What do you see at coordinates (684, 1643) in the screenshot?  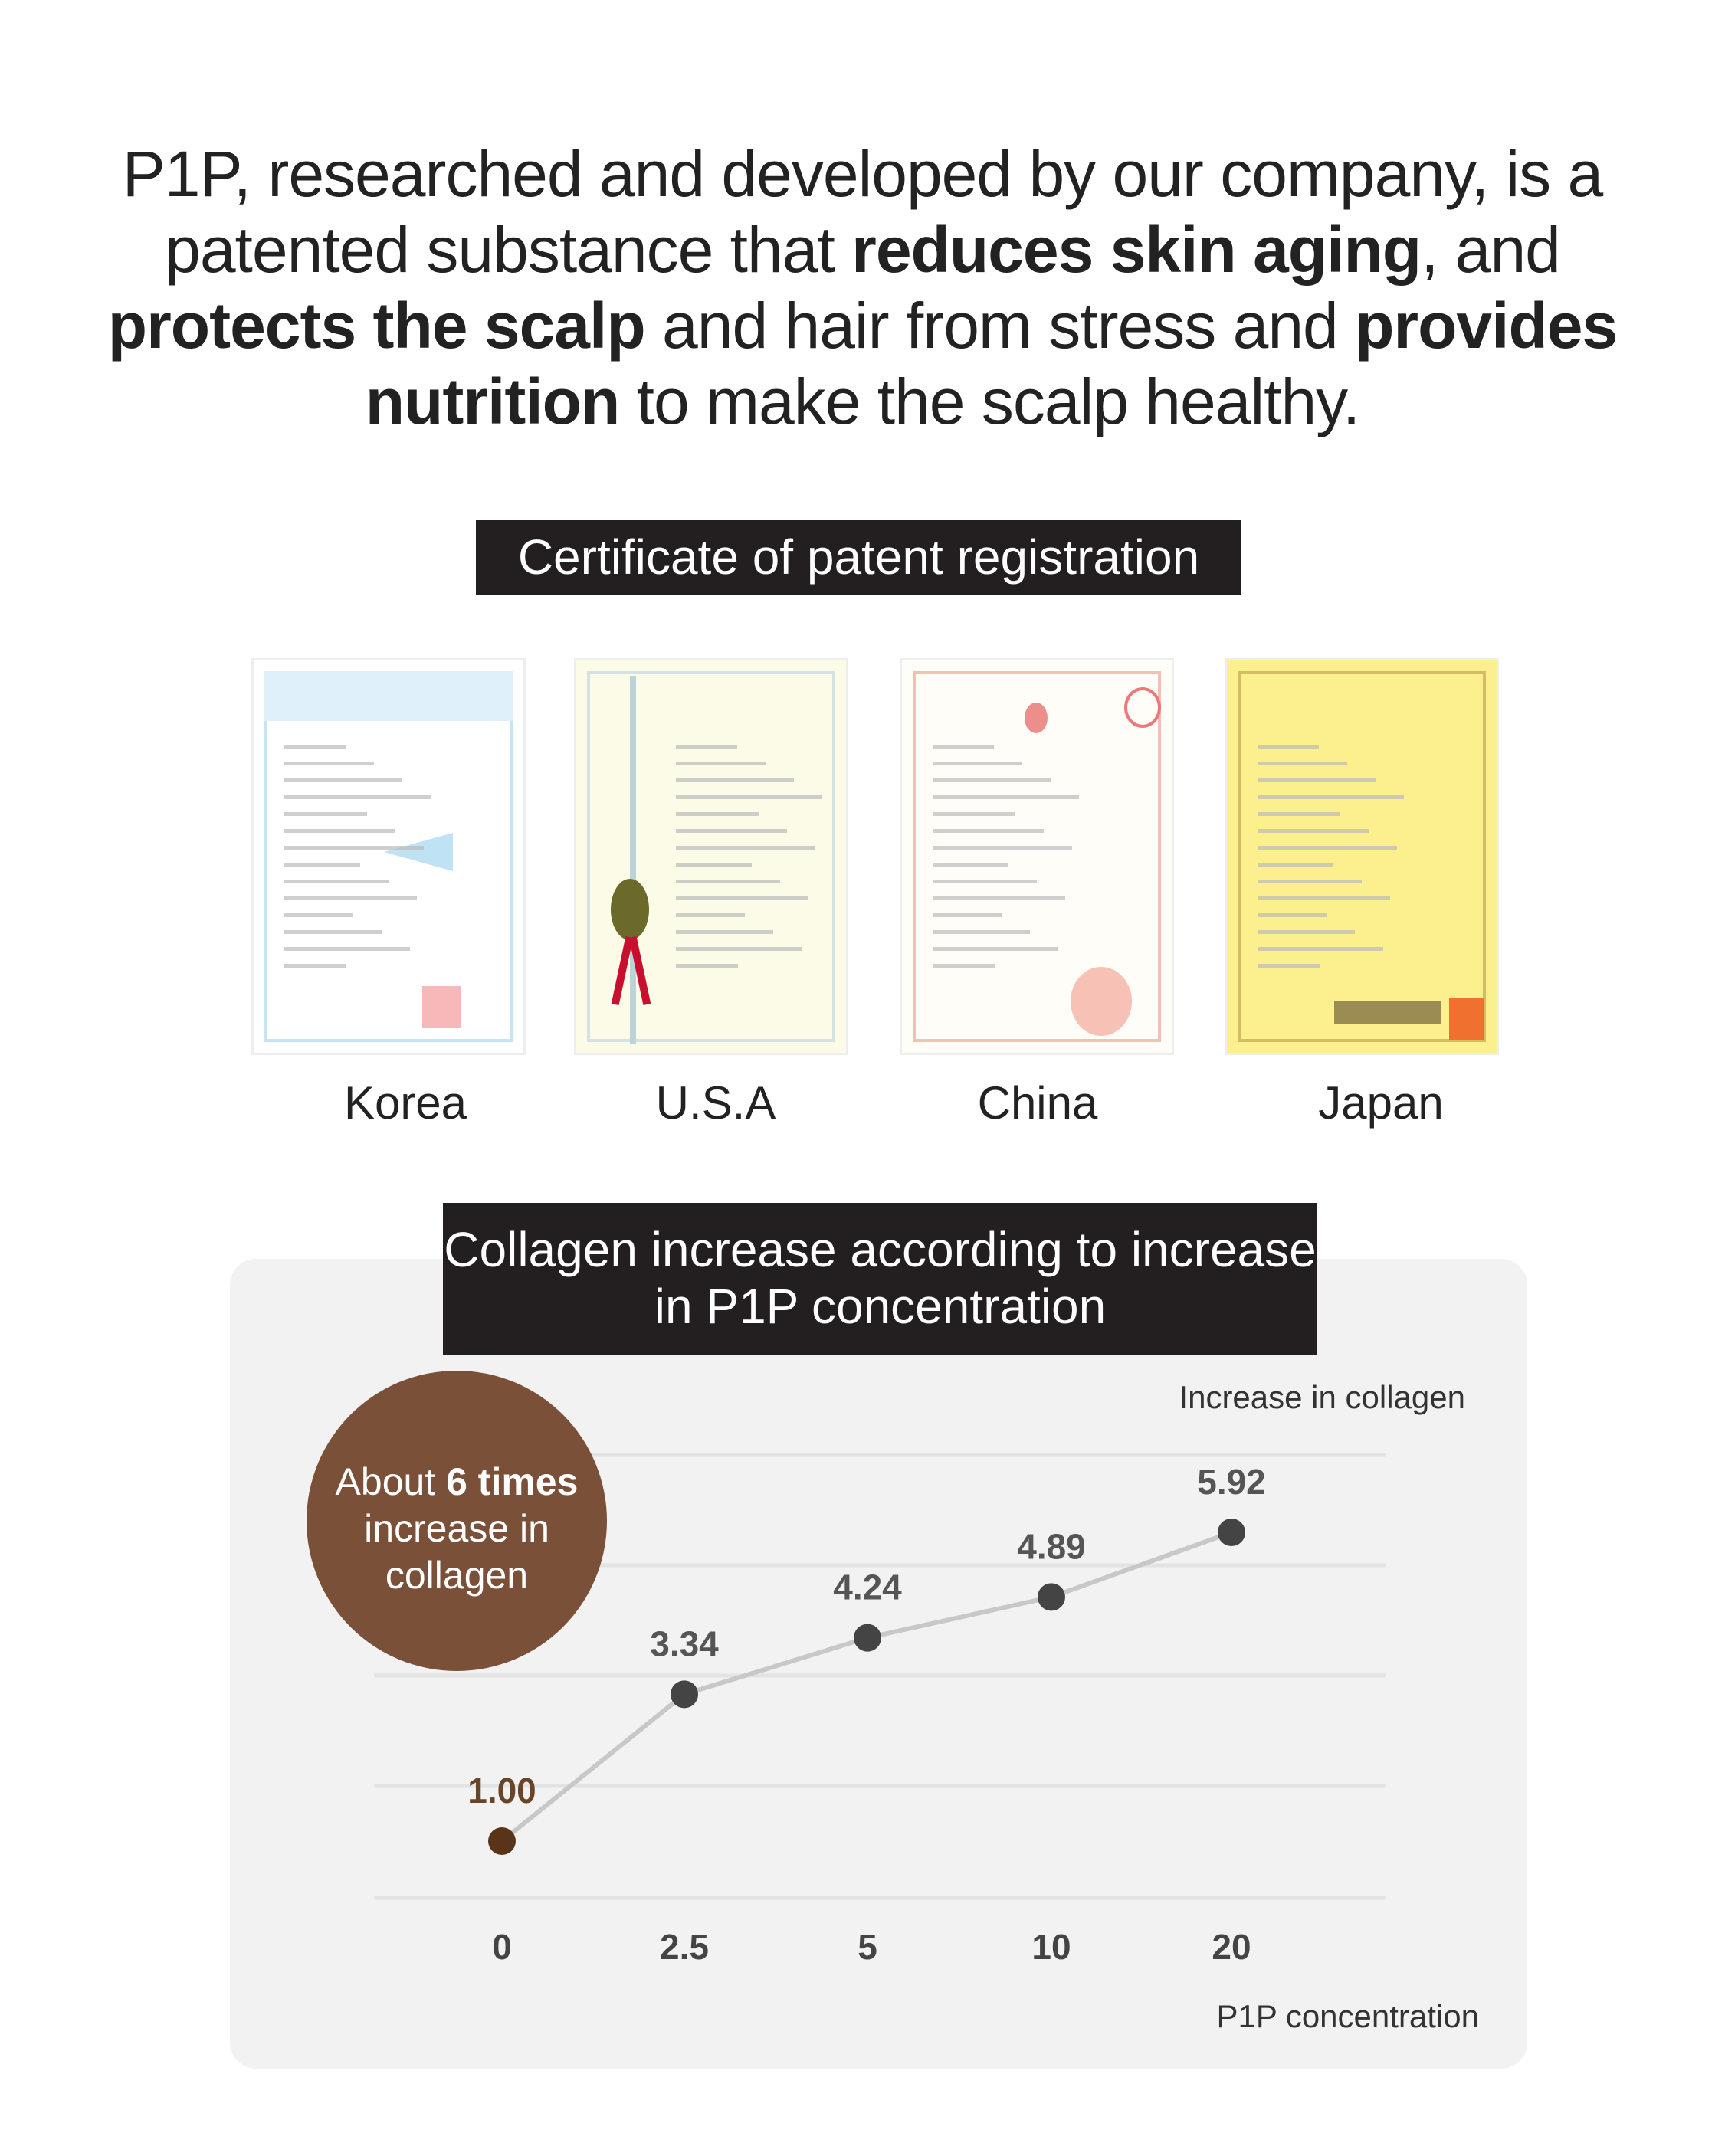 I see `data-label: 3.34` at bounding box center [684, 1643].